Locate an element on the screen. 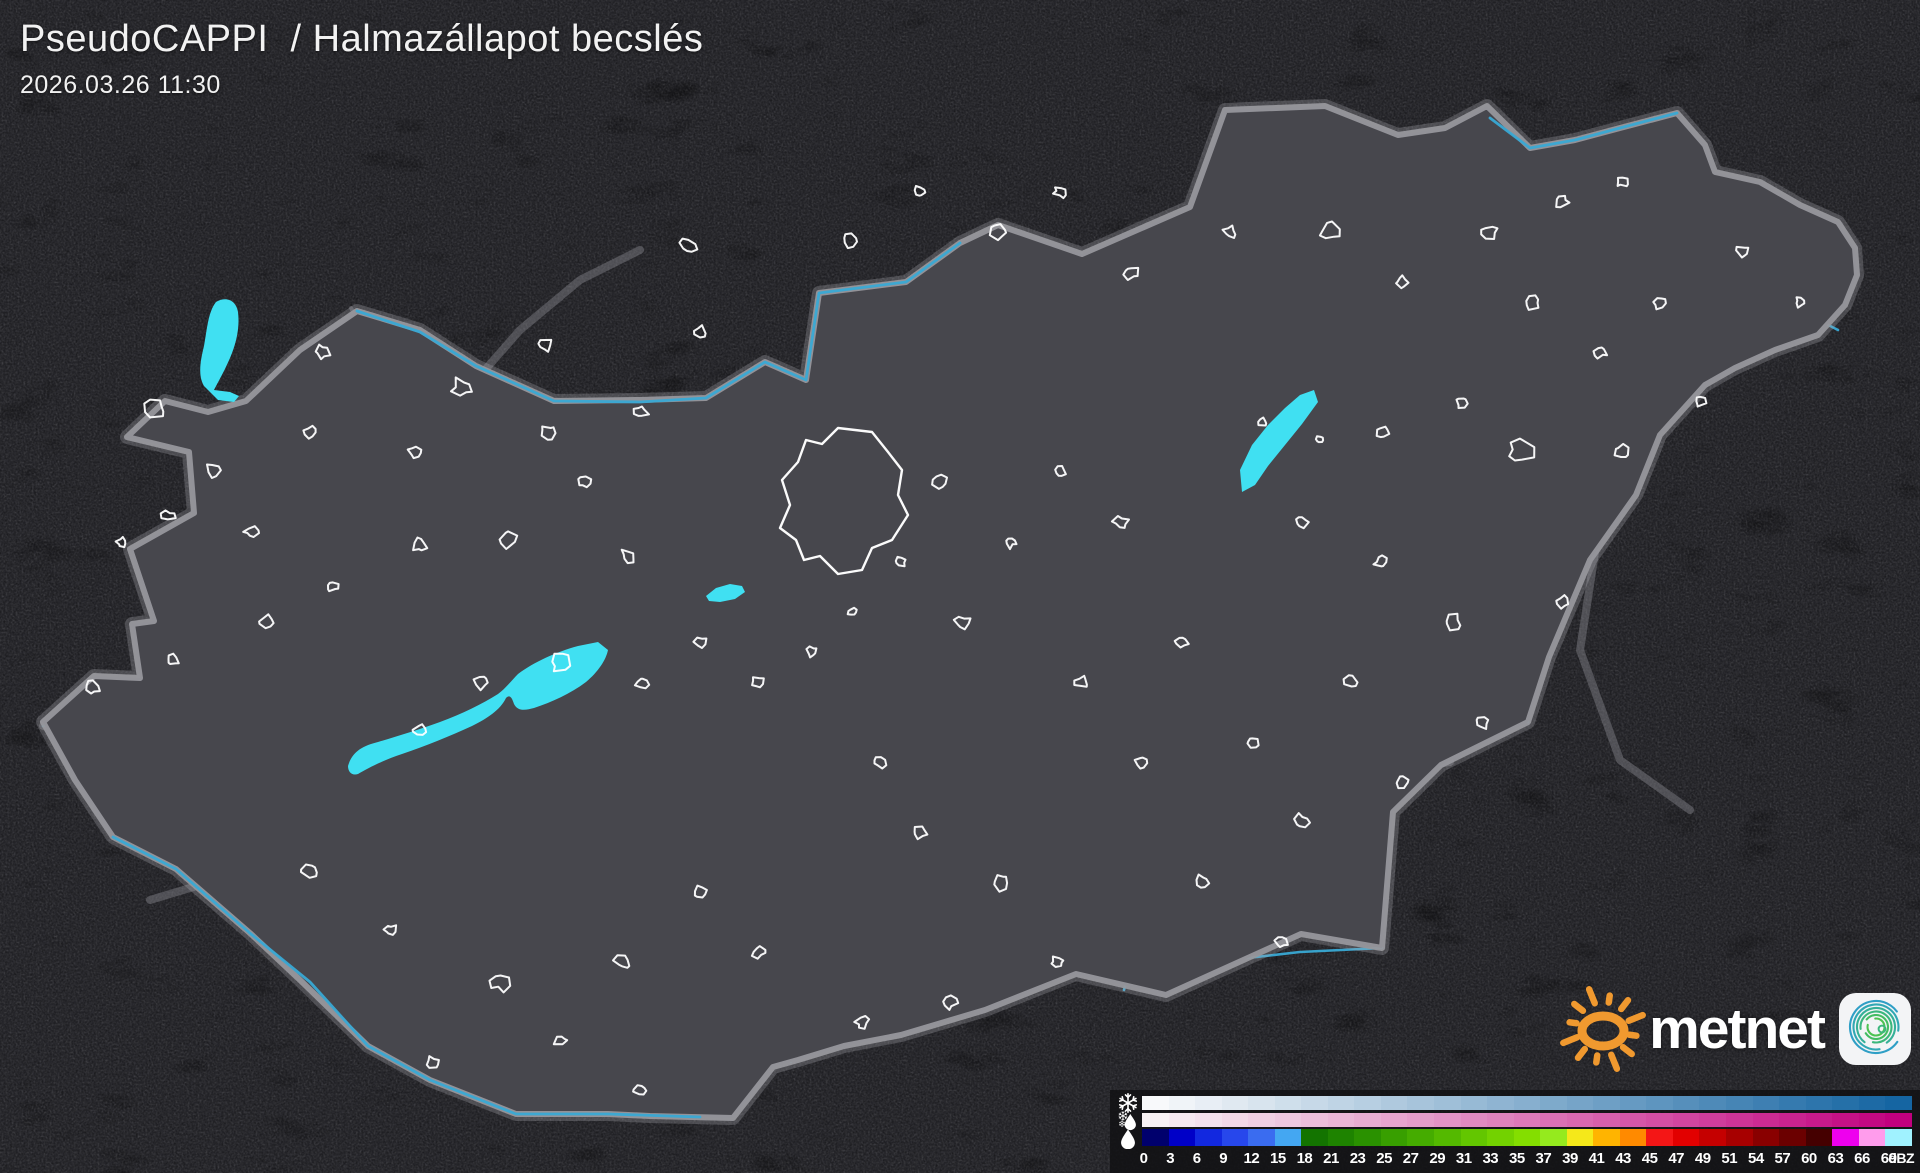  dbz-tick: 21 is located at coordinates (1331, 1158).